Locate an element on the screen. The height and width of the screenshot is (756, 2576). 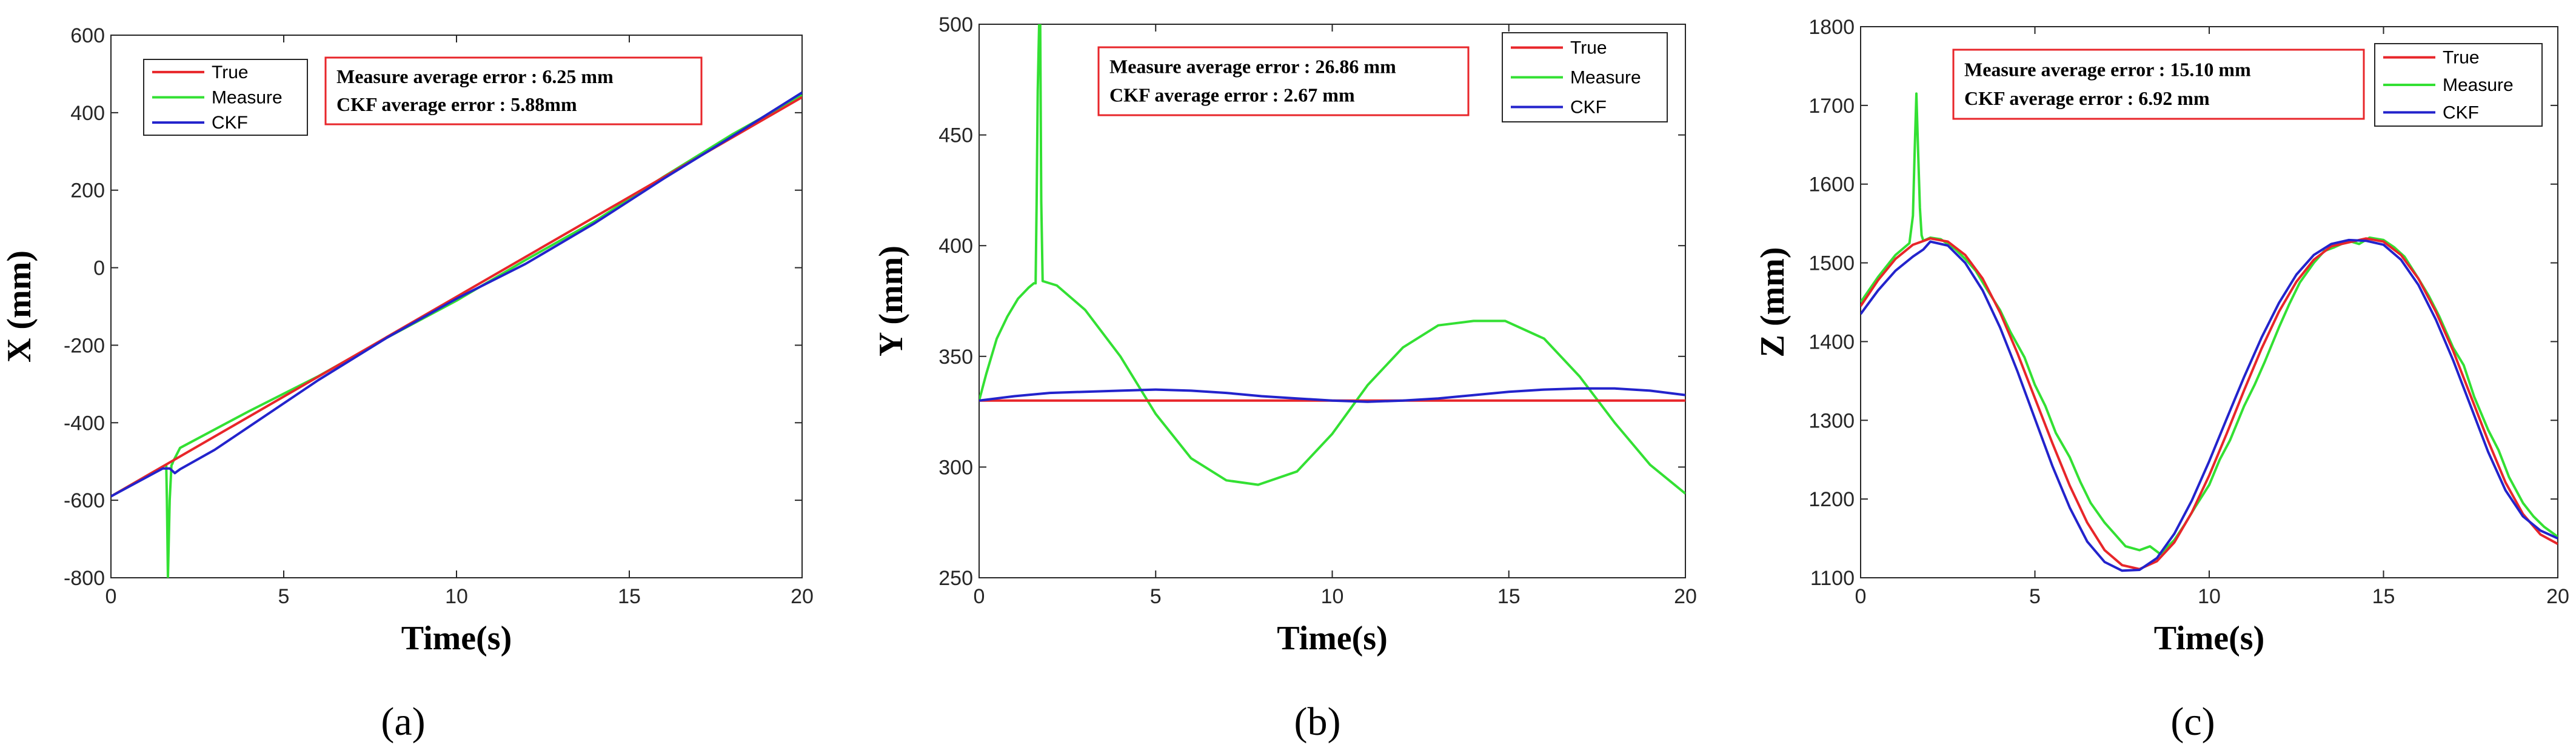
y-tick-label: 1300 is located at coordinates (1831, 420).